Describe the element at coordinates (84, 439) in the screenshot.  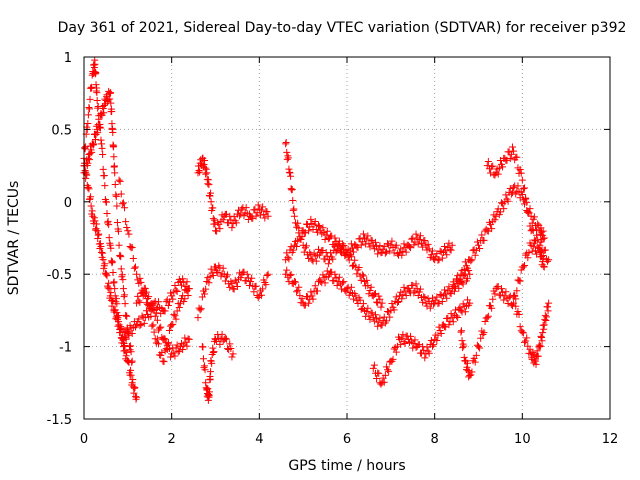
I see `x-tick-label: 0` at that location.